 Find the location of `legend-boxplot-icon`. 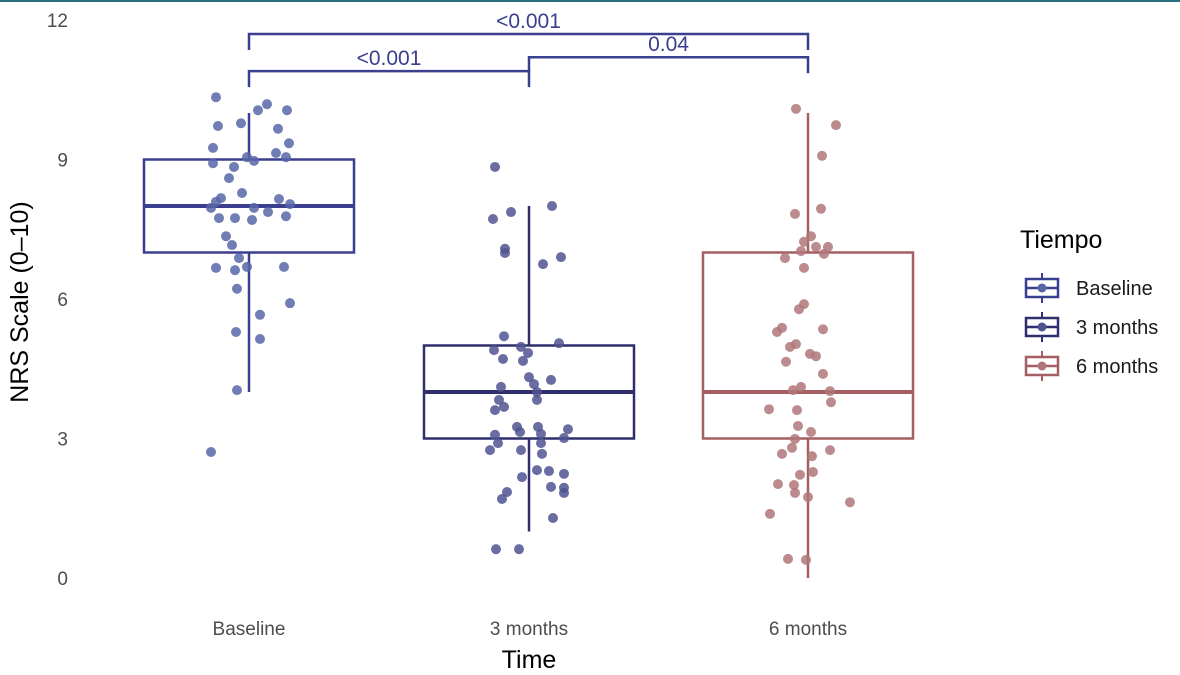

legend-boxplot-icon is located at coordinates (1042, 366).